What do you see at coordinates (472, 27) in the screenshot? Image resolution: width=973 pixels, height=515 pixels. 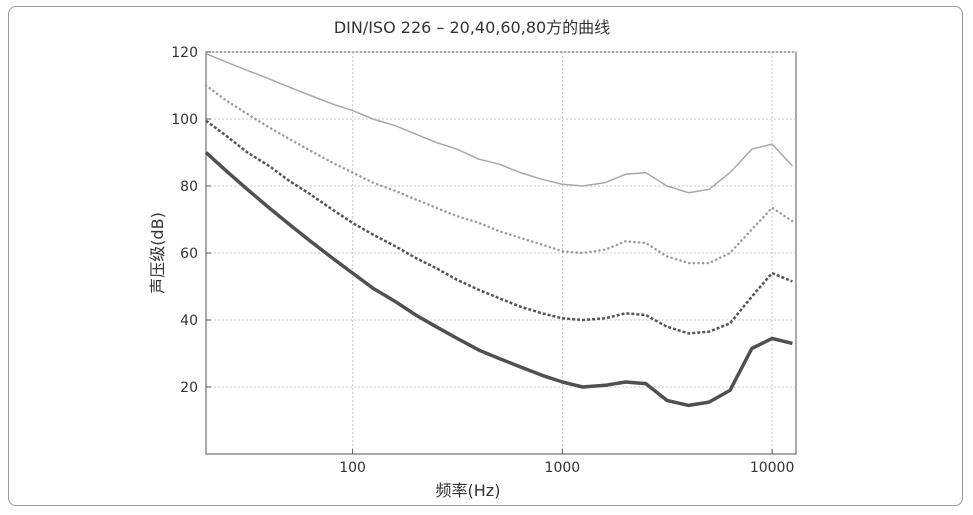 I see `chart-title: DIN/ISO 226 – 20,40,60,80方的曲线` at bounding box center [472, 27].